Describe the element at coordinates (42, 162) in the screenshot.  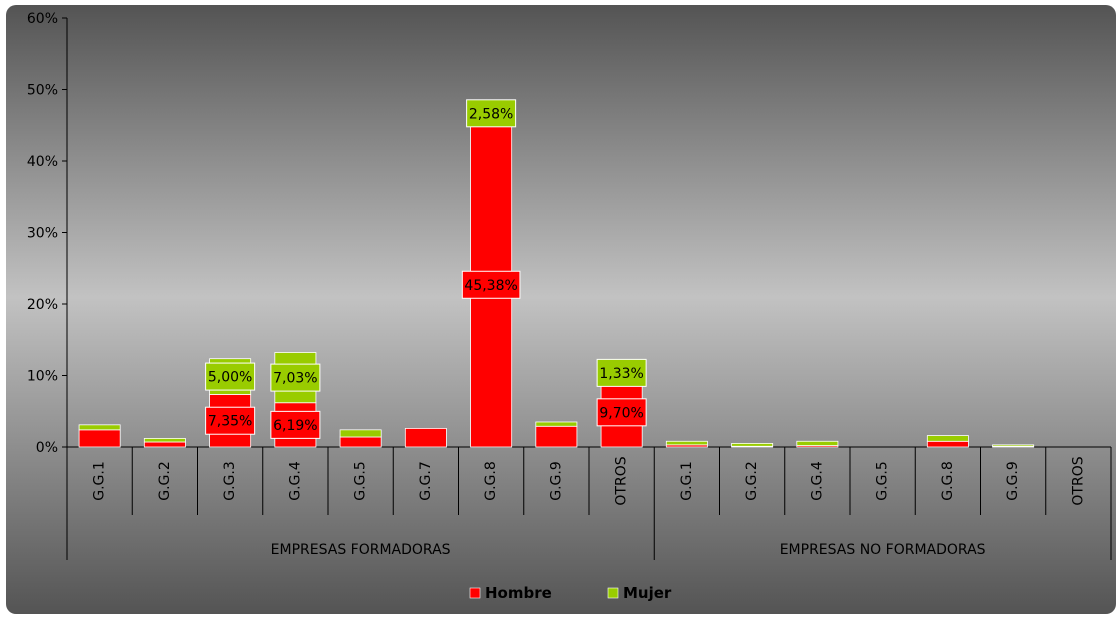
I see `y-tick-label: 40%` at that location.